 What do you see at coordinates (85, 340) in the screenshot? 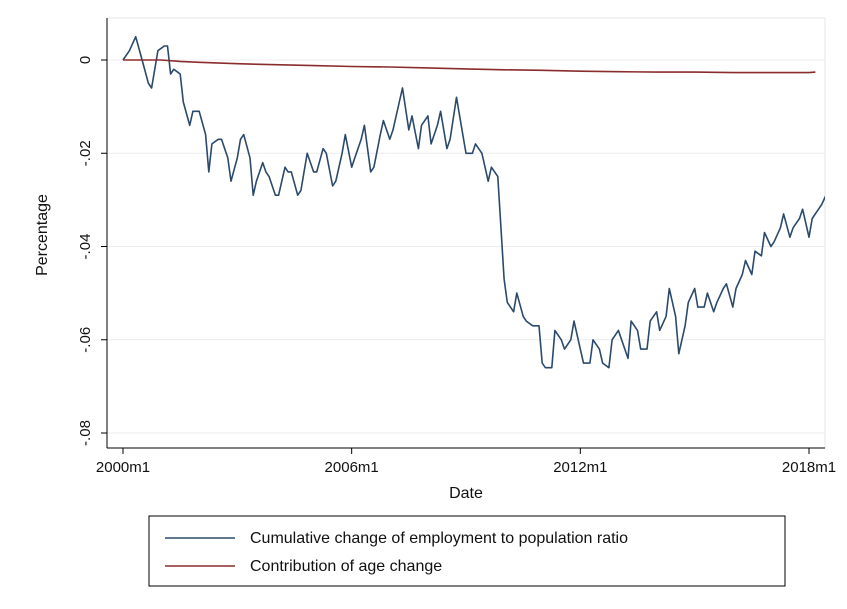
I see `y-tick-label: -.06` at bounding box center [85, 340].